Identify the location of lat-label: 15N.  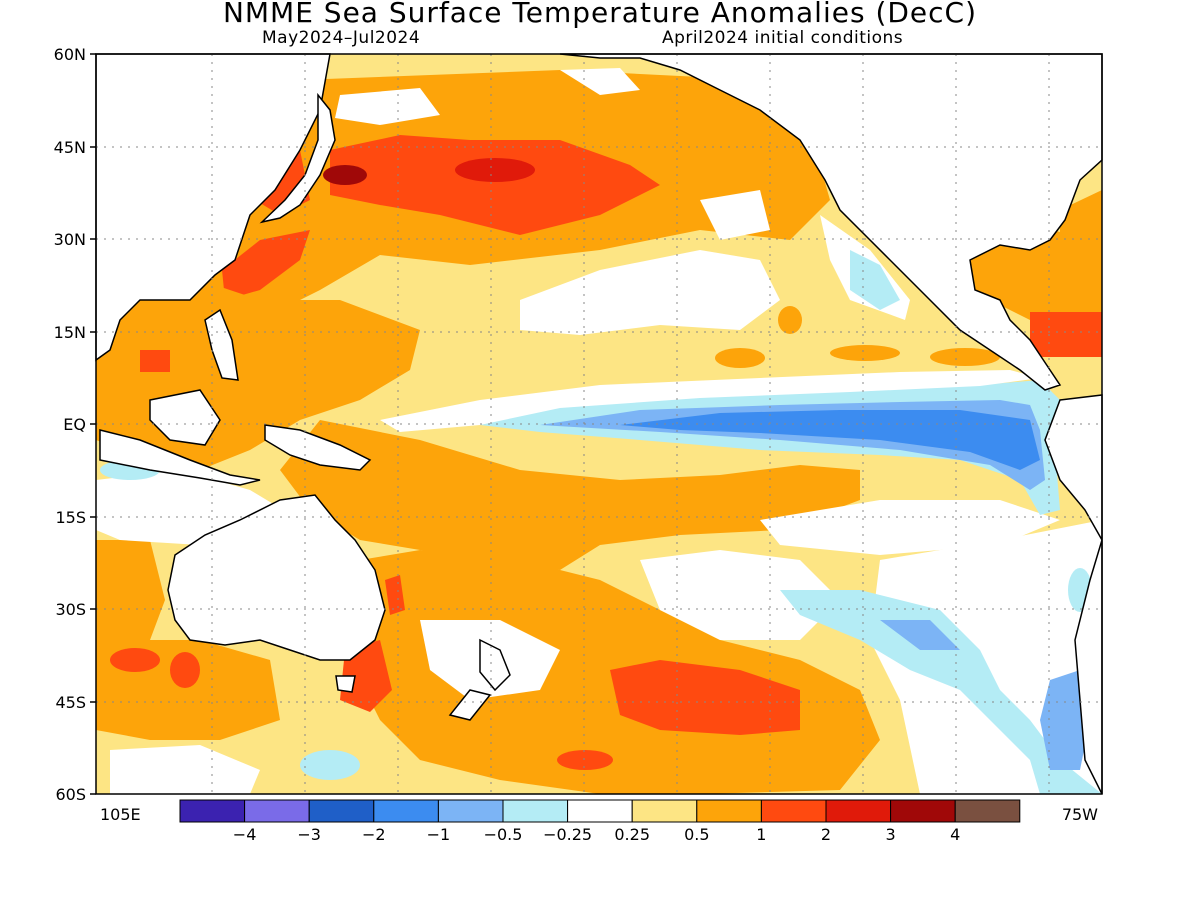
(70, 332).